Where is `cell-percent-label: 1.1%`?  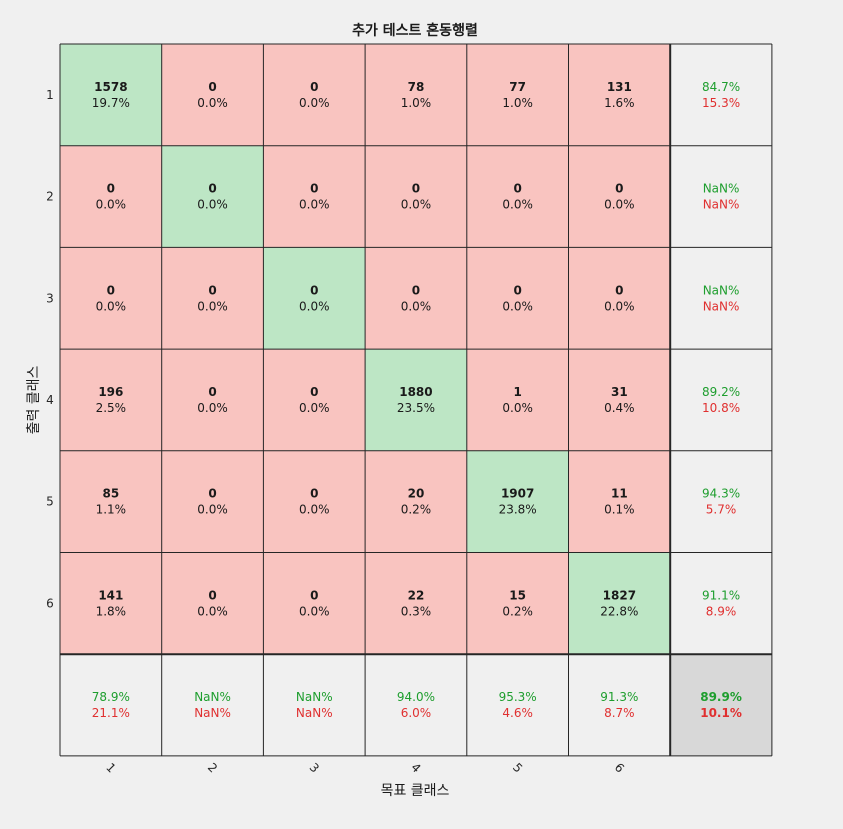 cell-percent-label: 1.1% is located at coordinates (111, 510).